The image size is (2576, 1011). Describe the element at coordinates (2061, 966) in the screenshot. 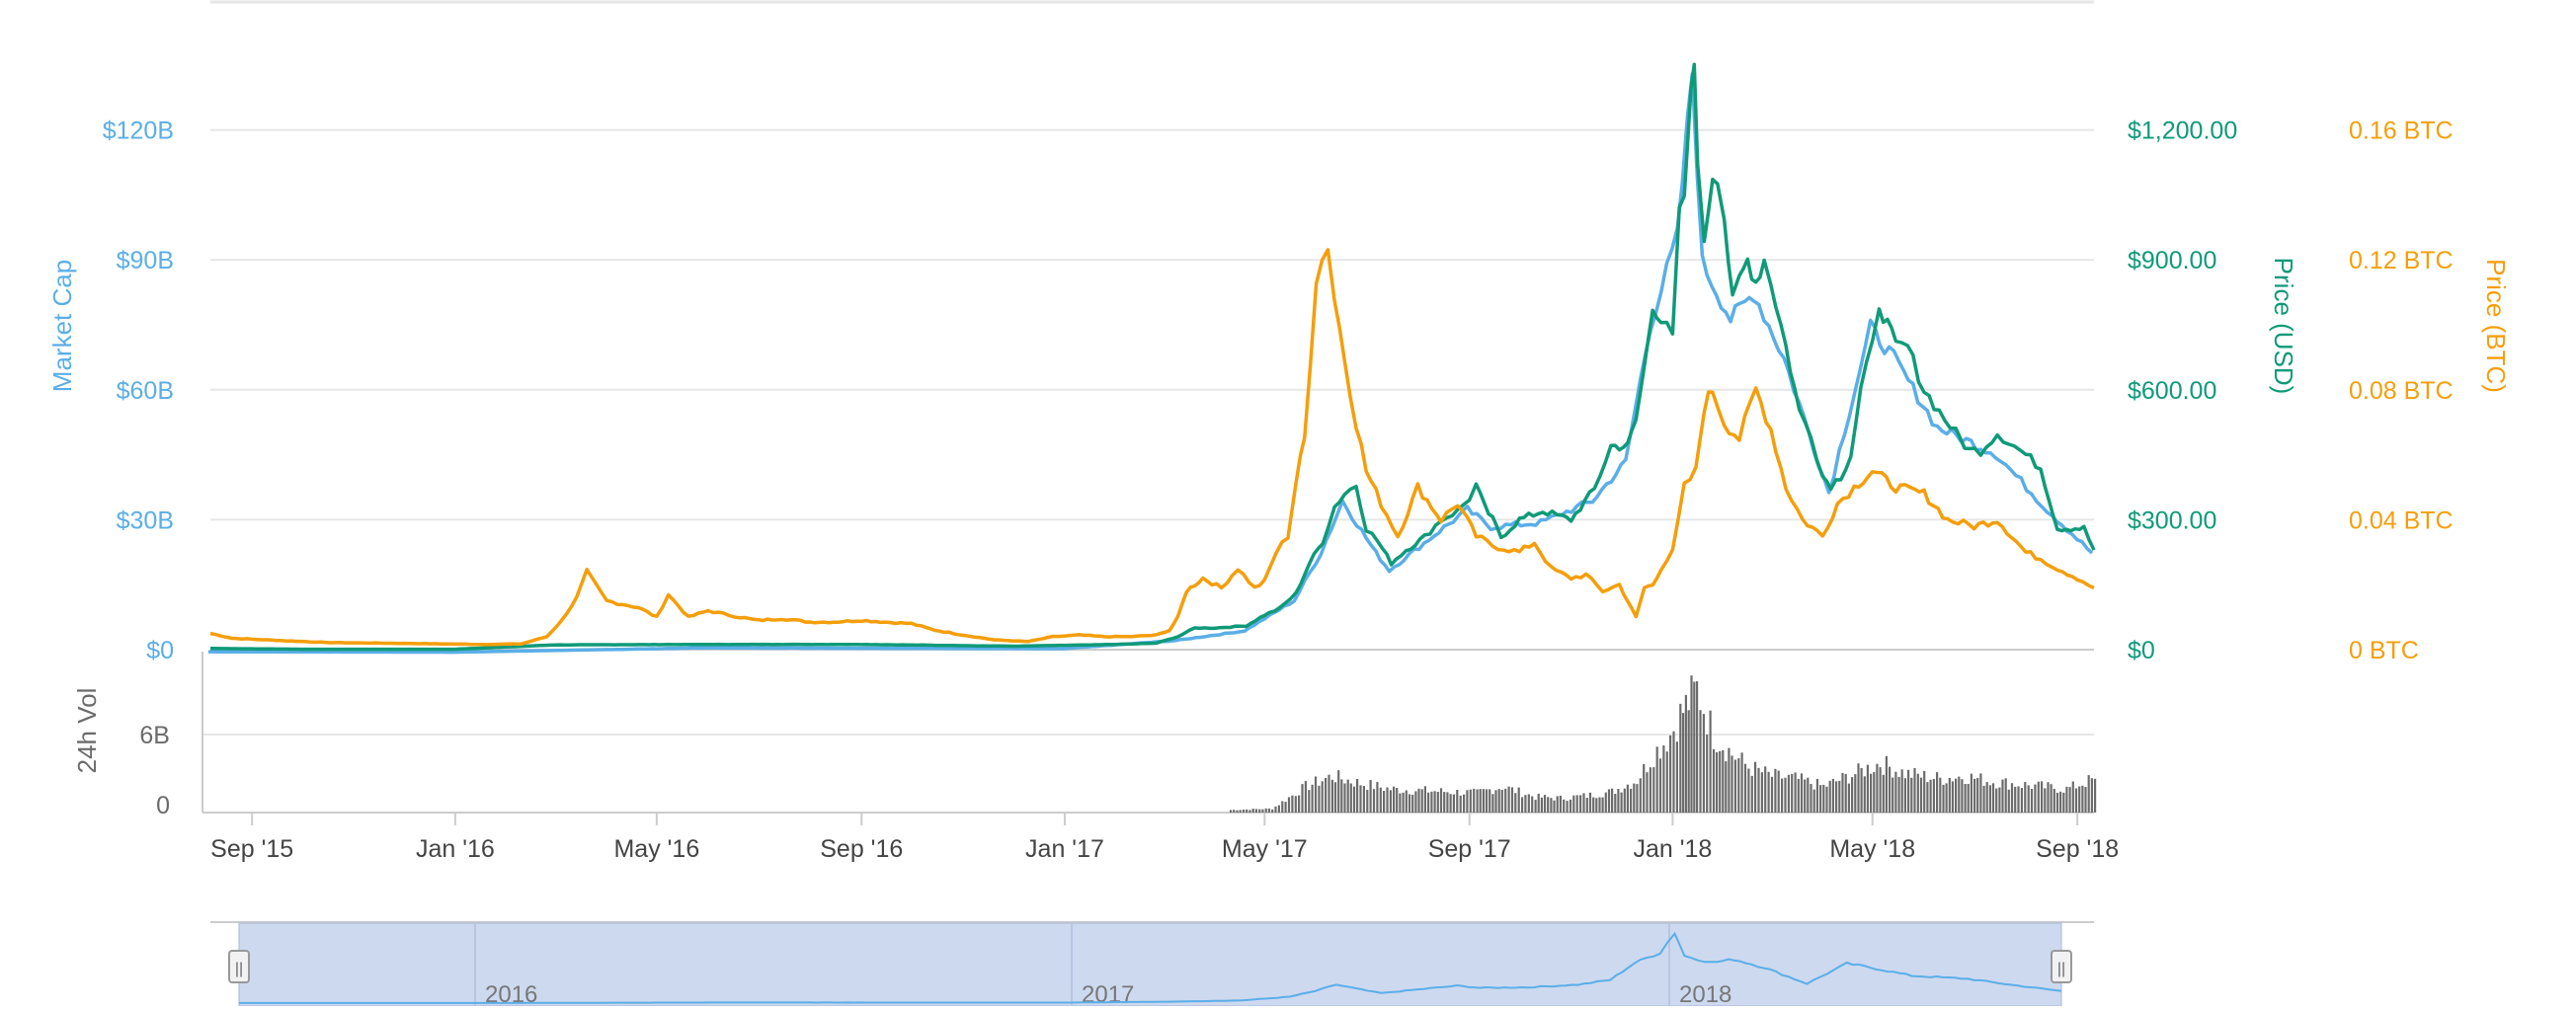

I see `navigator-right-handle: ||` at that location.